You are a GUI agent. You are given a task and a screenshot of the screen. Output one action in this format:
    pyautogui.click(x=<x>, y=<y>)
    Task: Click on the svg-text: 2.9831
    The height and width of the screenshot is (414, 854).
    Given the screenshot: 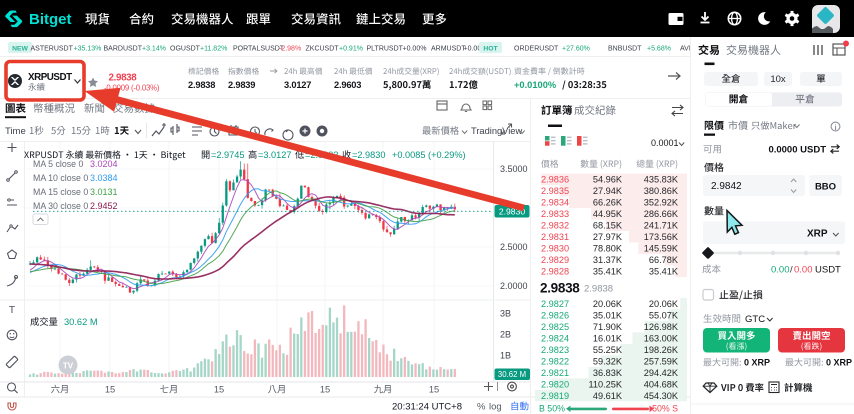 What is the action you would take?
    pyautogui.click(x=555, y=237)
    